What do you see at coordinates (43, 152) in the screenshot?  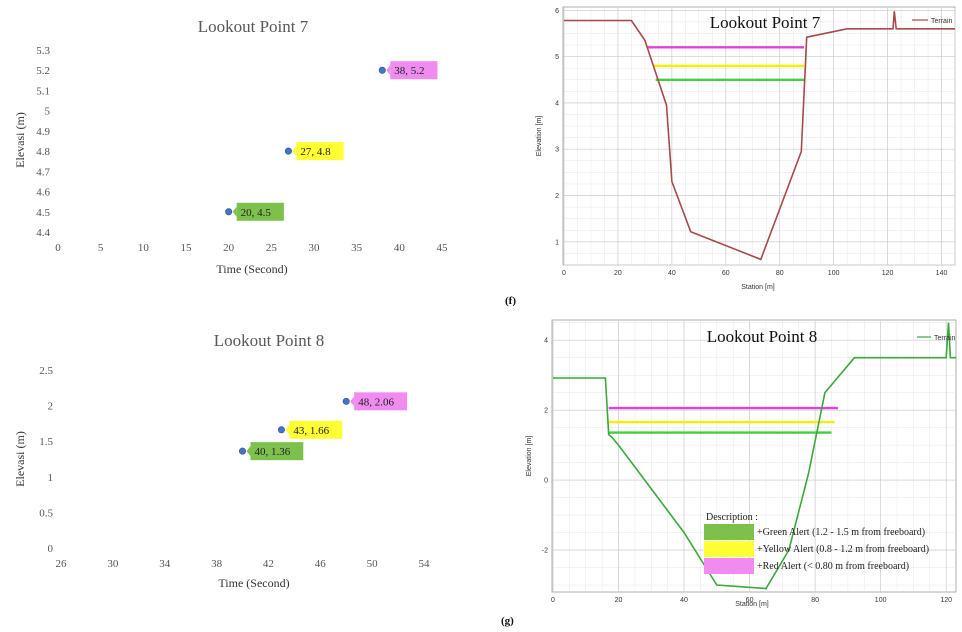 I see `y-tick-label: 4.8` at bounding box center [43, 152].